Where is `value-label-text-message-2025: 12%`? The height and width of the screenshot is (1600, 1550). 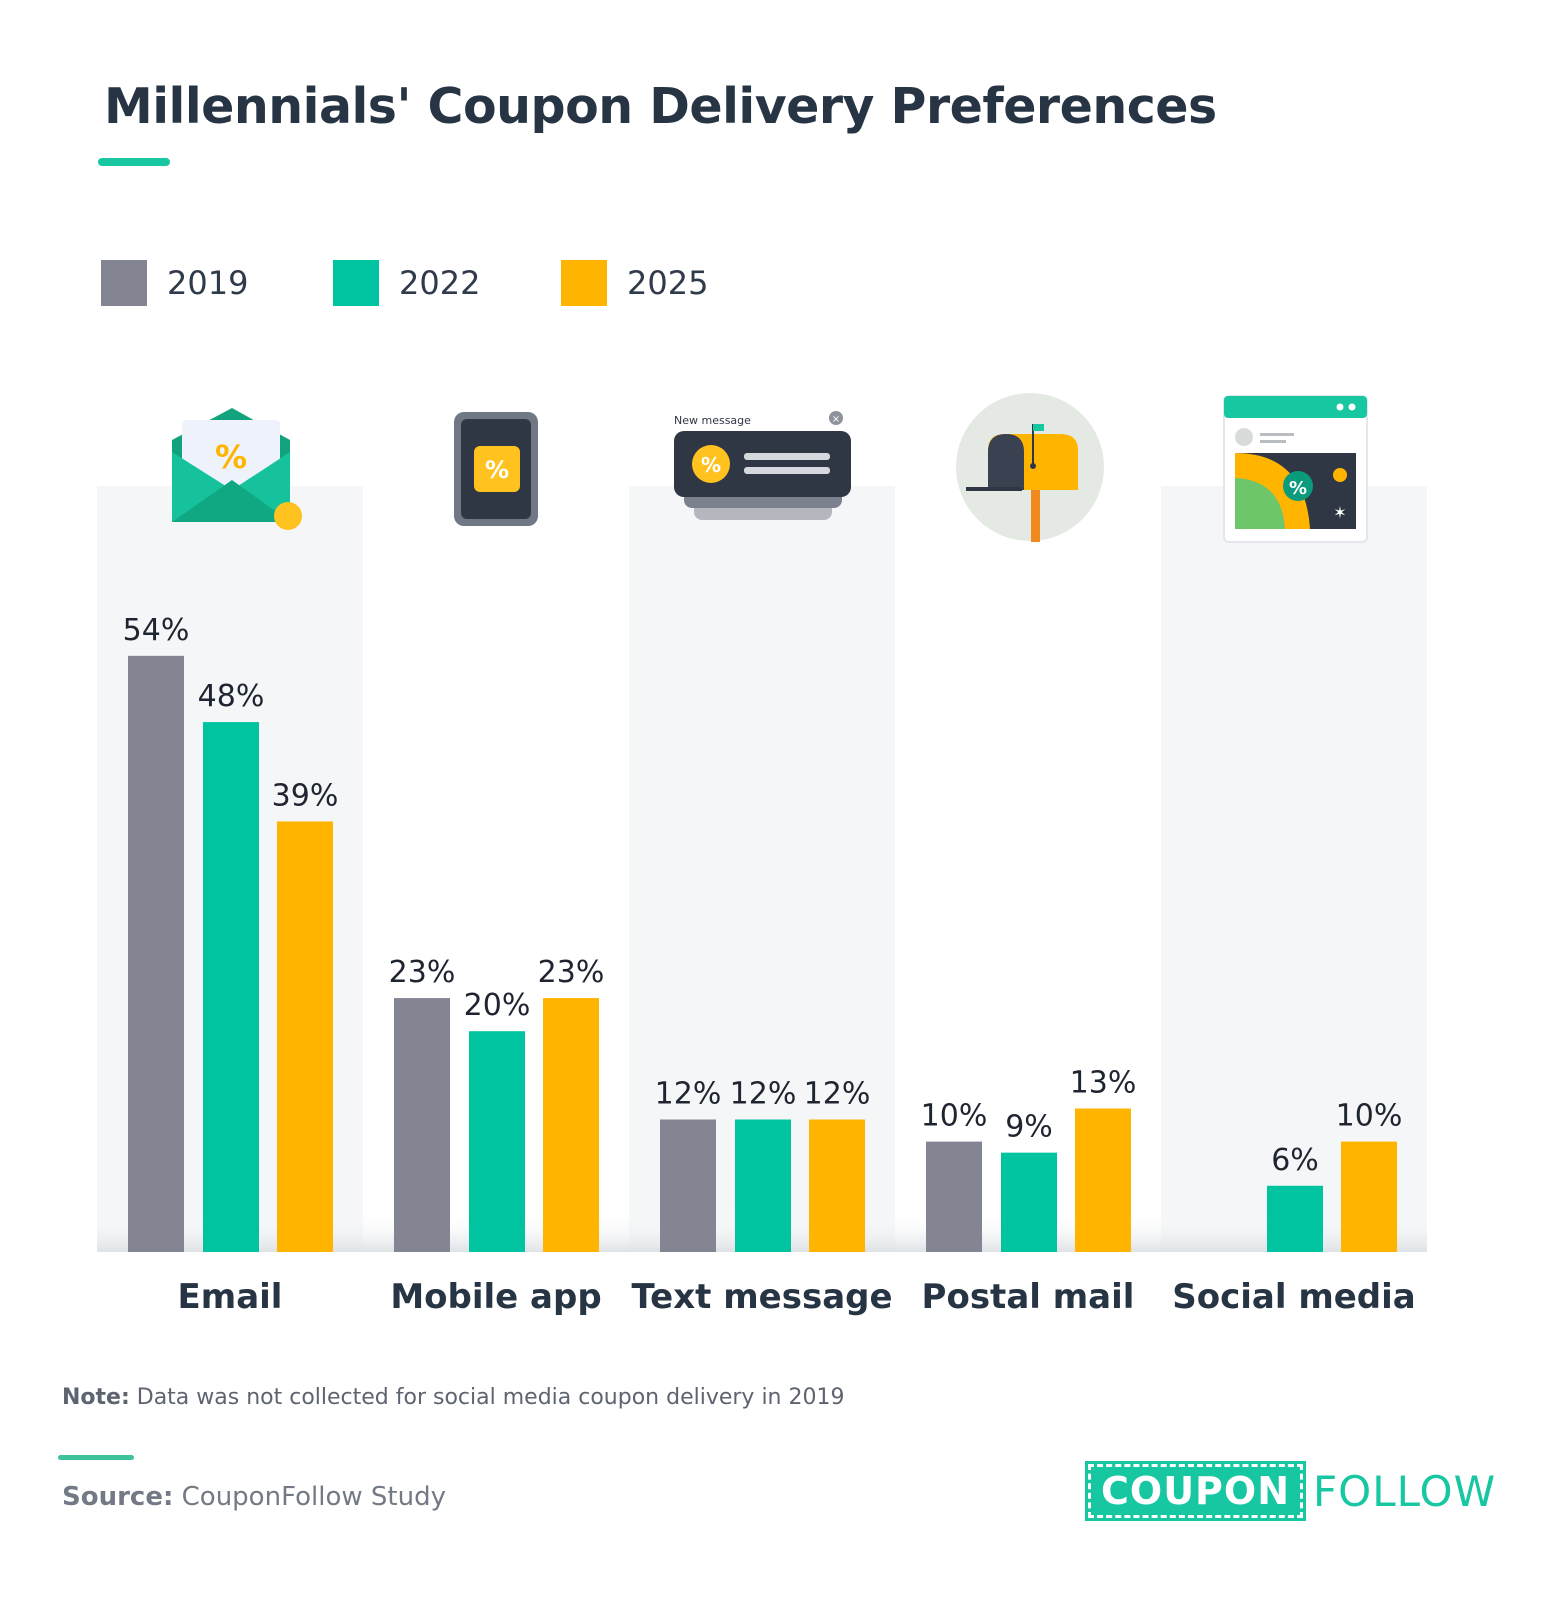
value-label-text-message-2025: 12% is located at coordinates (837, 1094).